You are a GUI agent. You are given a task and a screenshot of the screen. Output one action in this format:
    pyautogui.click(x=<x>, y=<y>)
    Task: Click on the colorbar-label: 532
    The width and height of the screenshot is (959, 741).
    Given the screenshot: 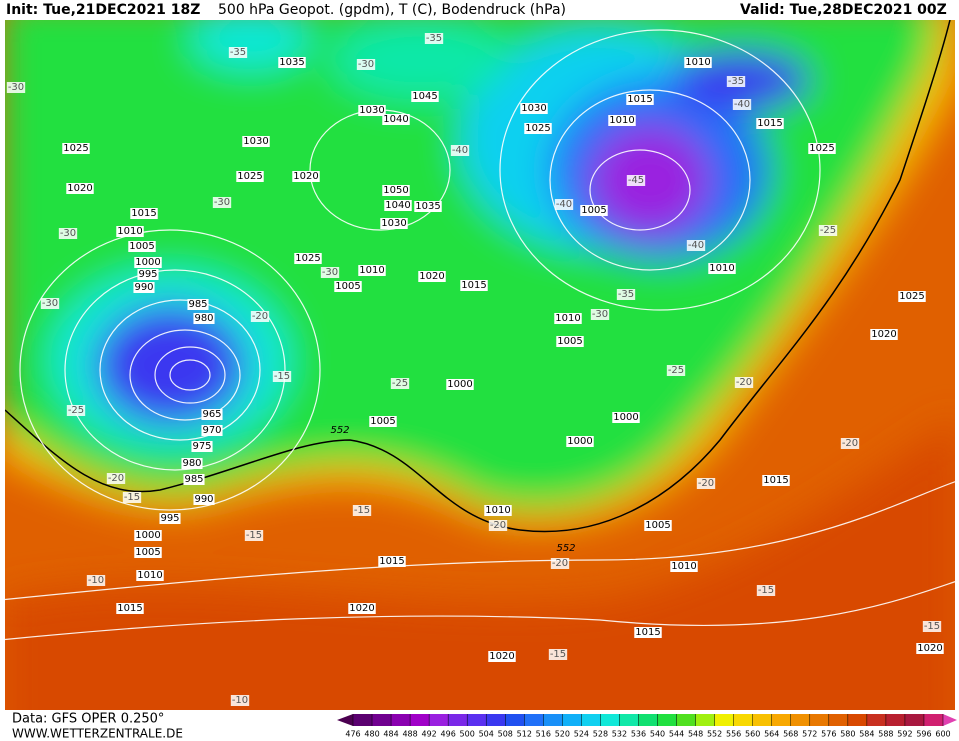 What is the action you would take?
    pyautogui.click(x=619, y=734)
    